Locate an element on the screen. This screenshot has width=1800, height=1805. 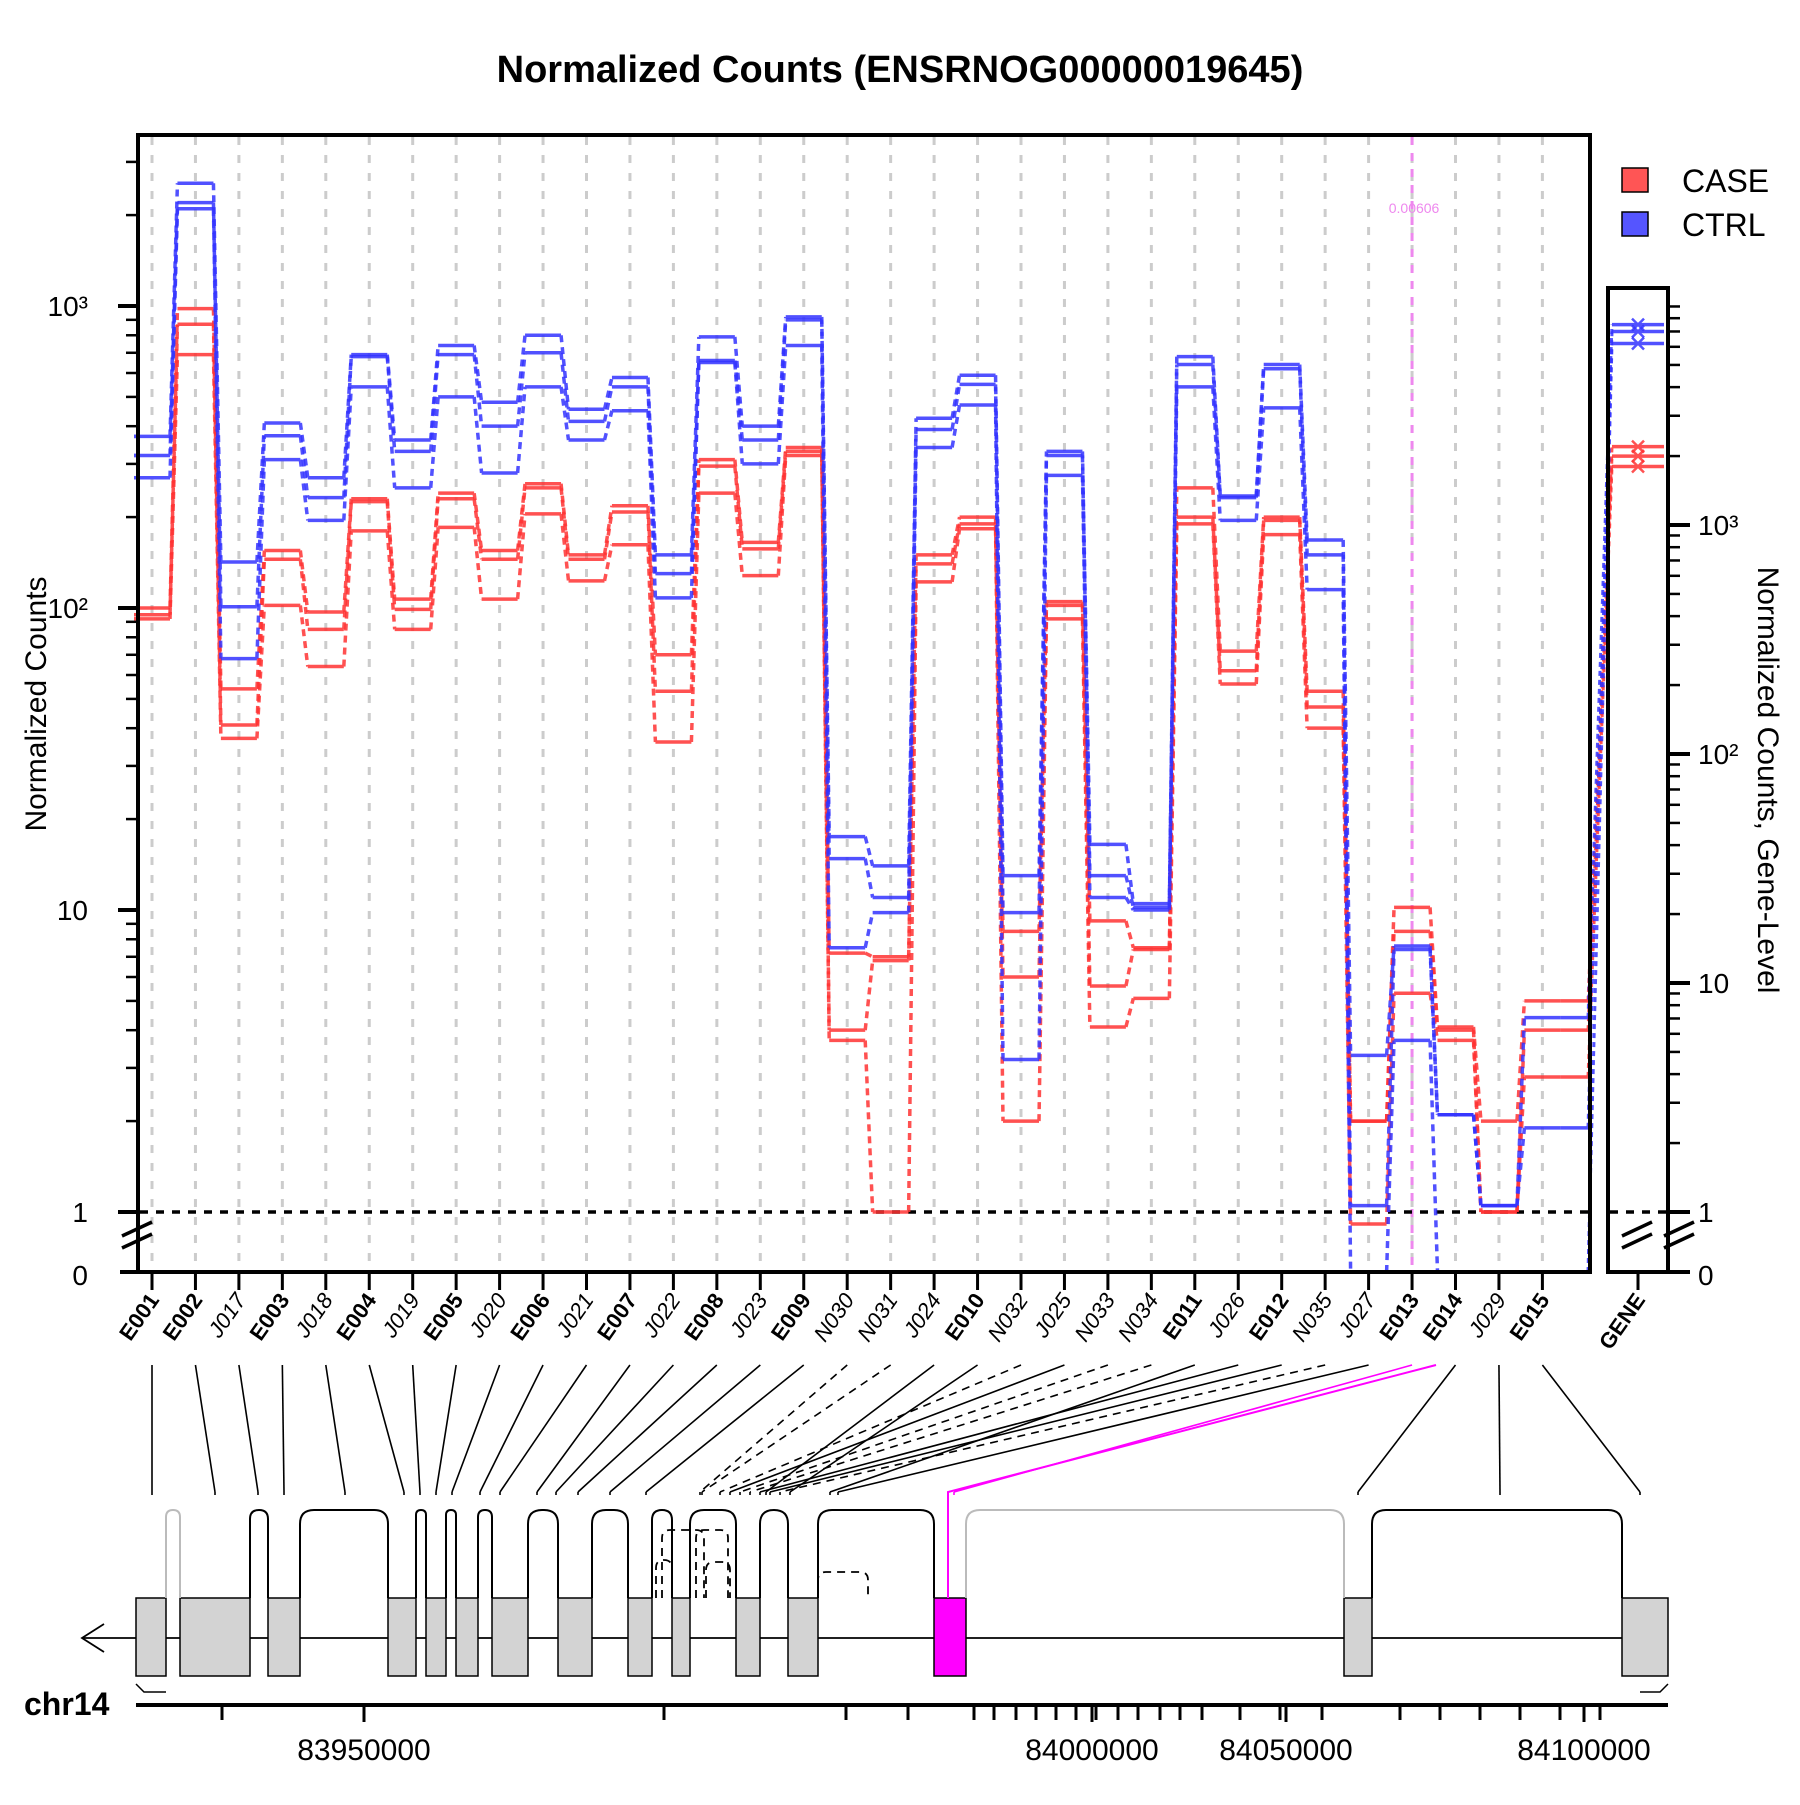
gene-feature-label: GENE is located at coordinates (1622, 1321).